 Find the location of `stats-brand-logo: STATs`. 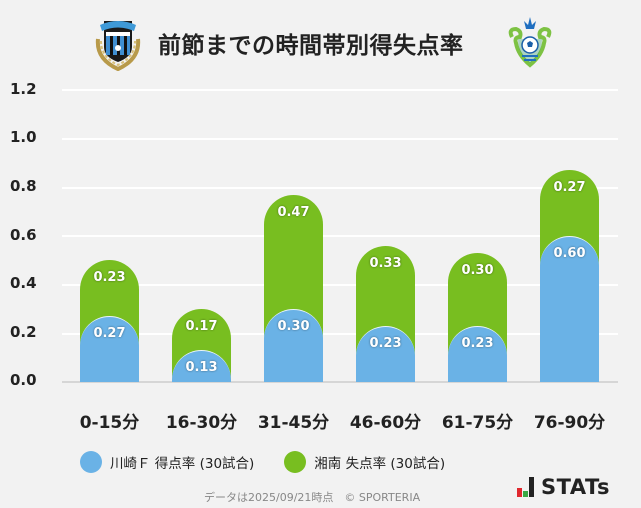

stats-brand-logo: STATs is located at coordinates (563, 487).